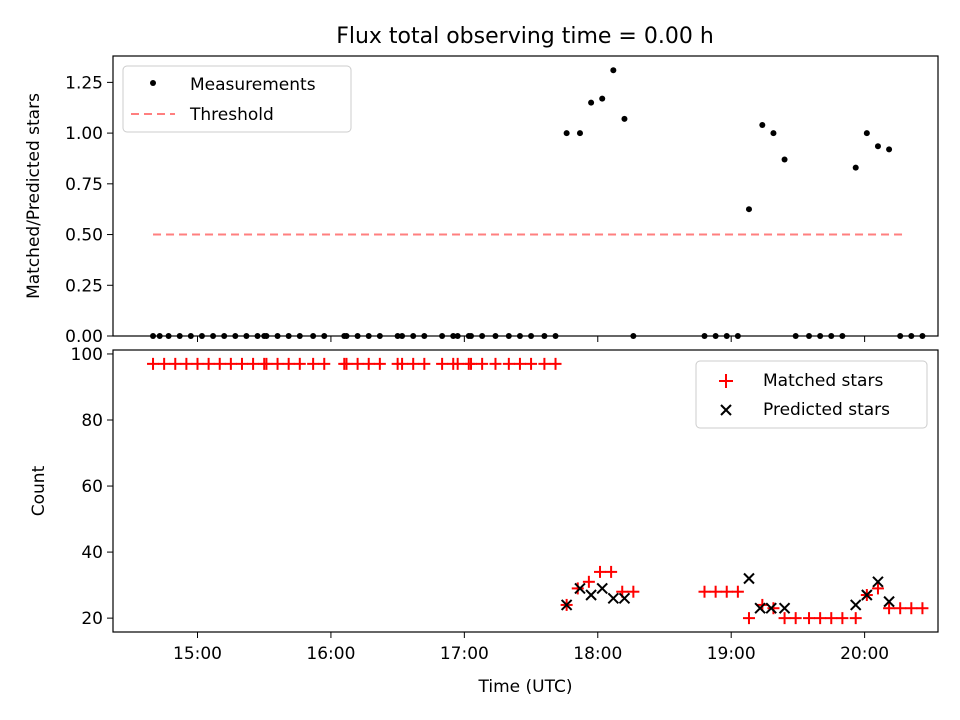 The height and width of the screenshot is (720, 960). I want to click on top-ytick-label: 1.25, so click(84, 83).